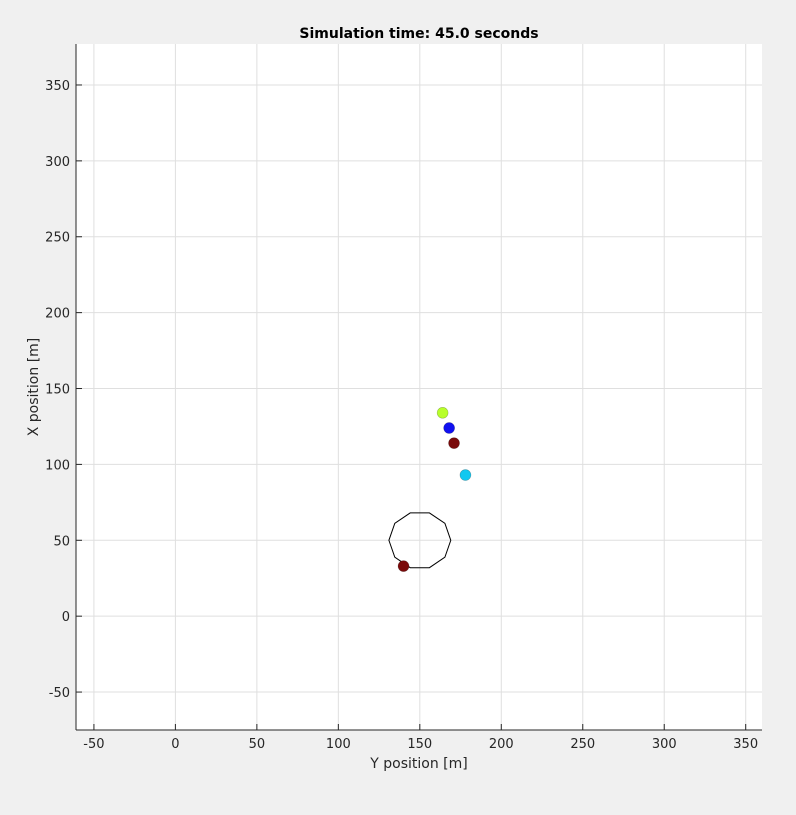 This screenshot has height=815, width=796. I want to click on x-tick-label: 350, so click(745, 744).